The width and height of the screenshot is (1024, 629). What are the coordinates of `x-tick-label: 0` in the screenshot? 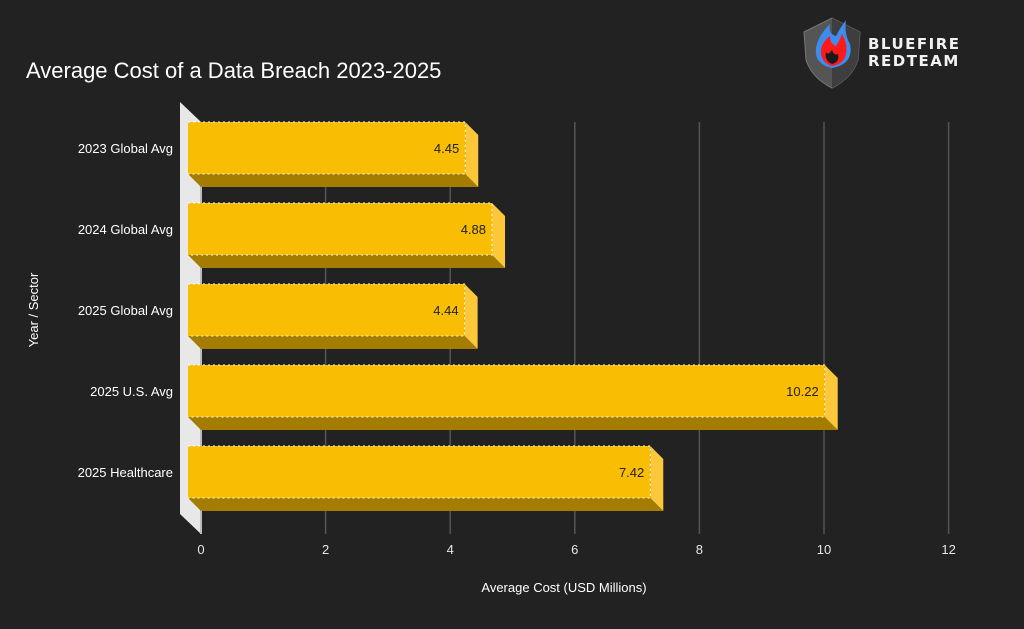 It's located at (200, 549).